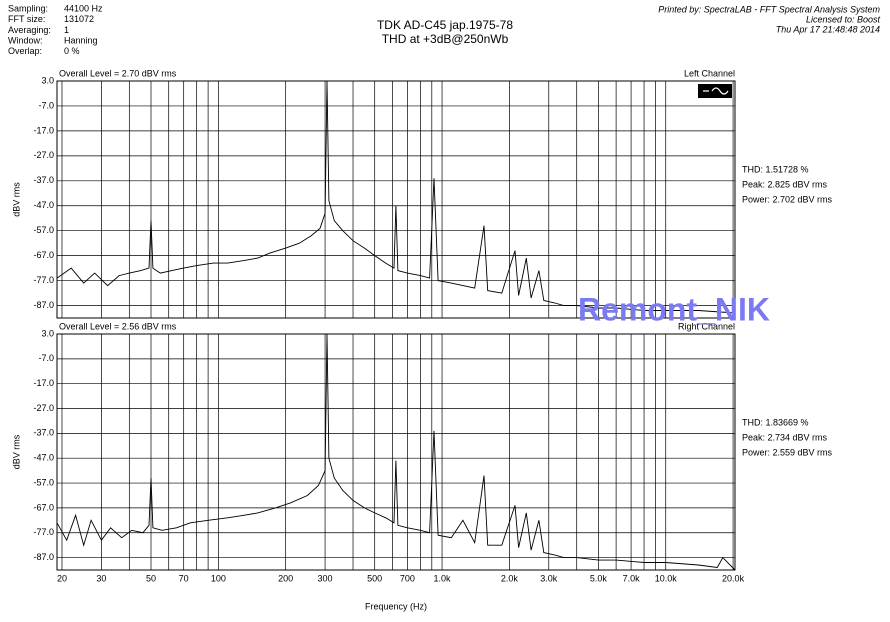  Describe the element at coordinates (62, 578) in the screenshot. I see `x-tick-label: 20` at that location.